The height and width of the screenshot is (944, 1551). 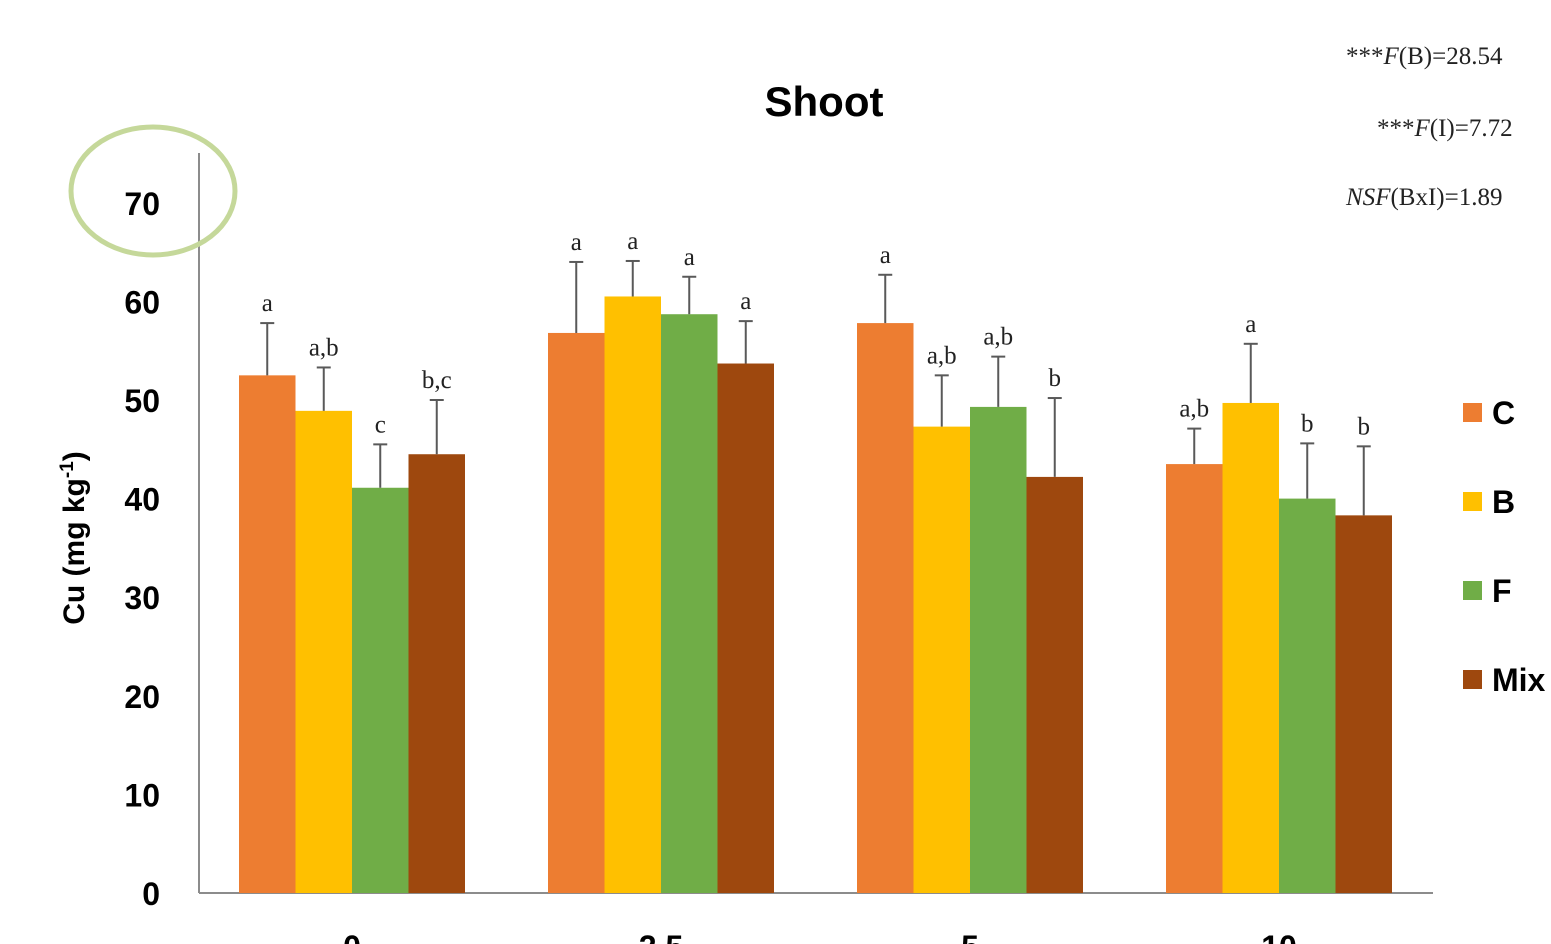 I want to click on legend-label-c: C, so click(x=1503, y=413).